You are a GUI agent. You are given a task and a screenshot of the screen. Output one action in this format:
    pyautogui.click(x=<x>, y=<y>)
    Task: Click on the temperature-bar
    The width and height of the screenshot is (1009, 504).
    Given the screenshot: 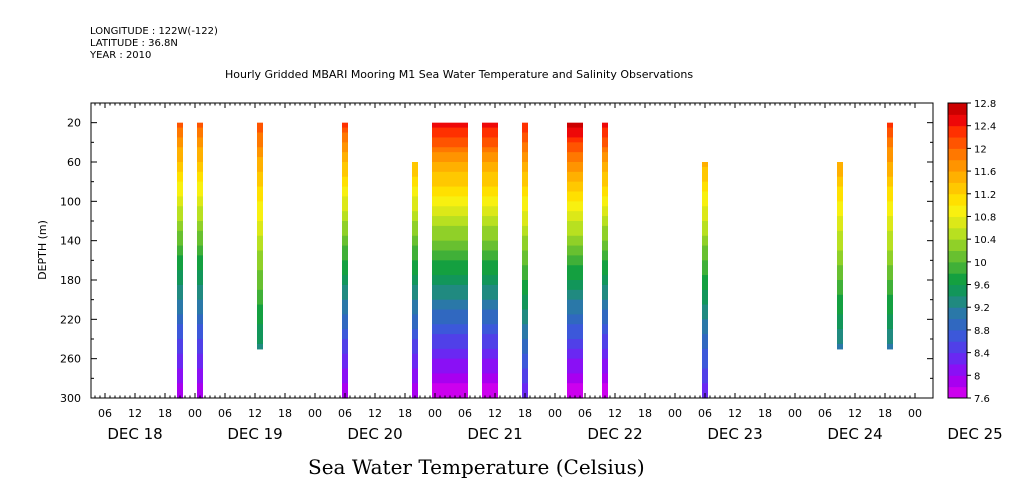 What is the action you would take?
    pyautogui.click(x=200, y=260)
    